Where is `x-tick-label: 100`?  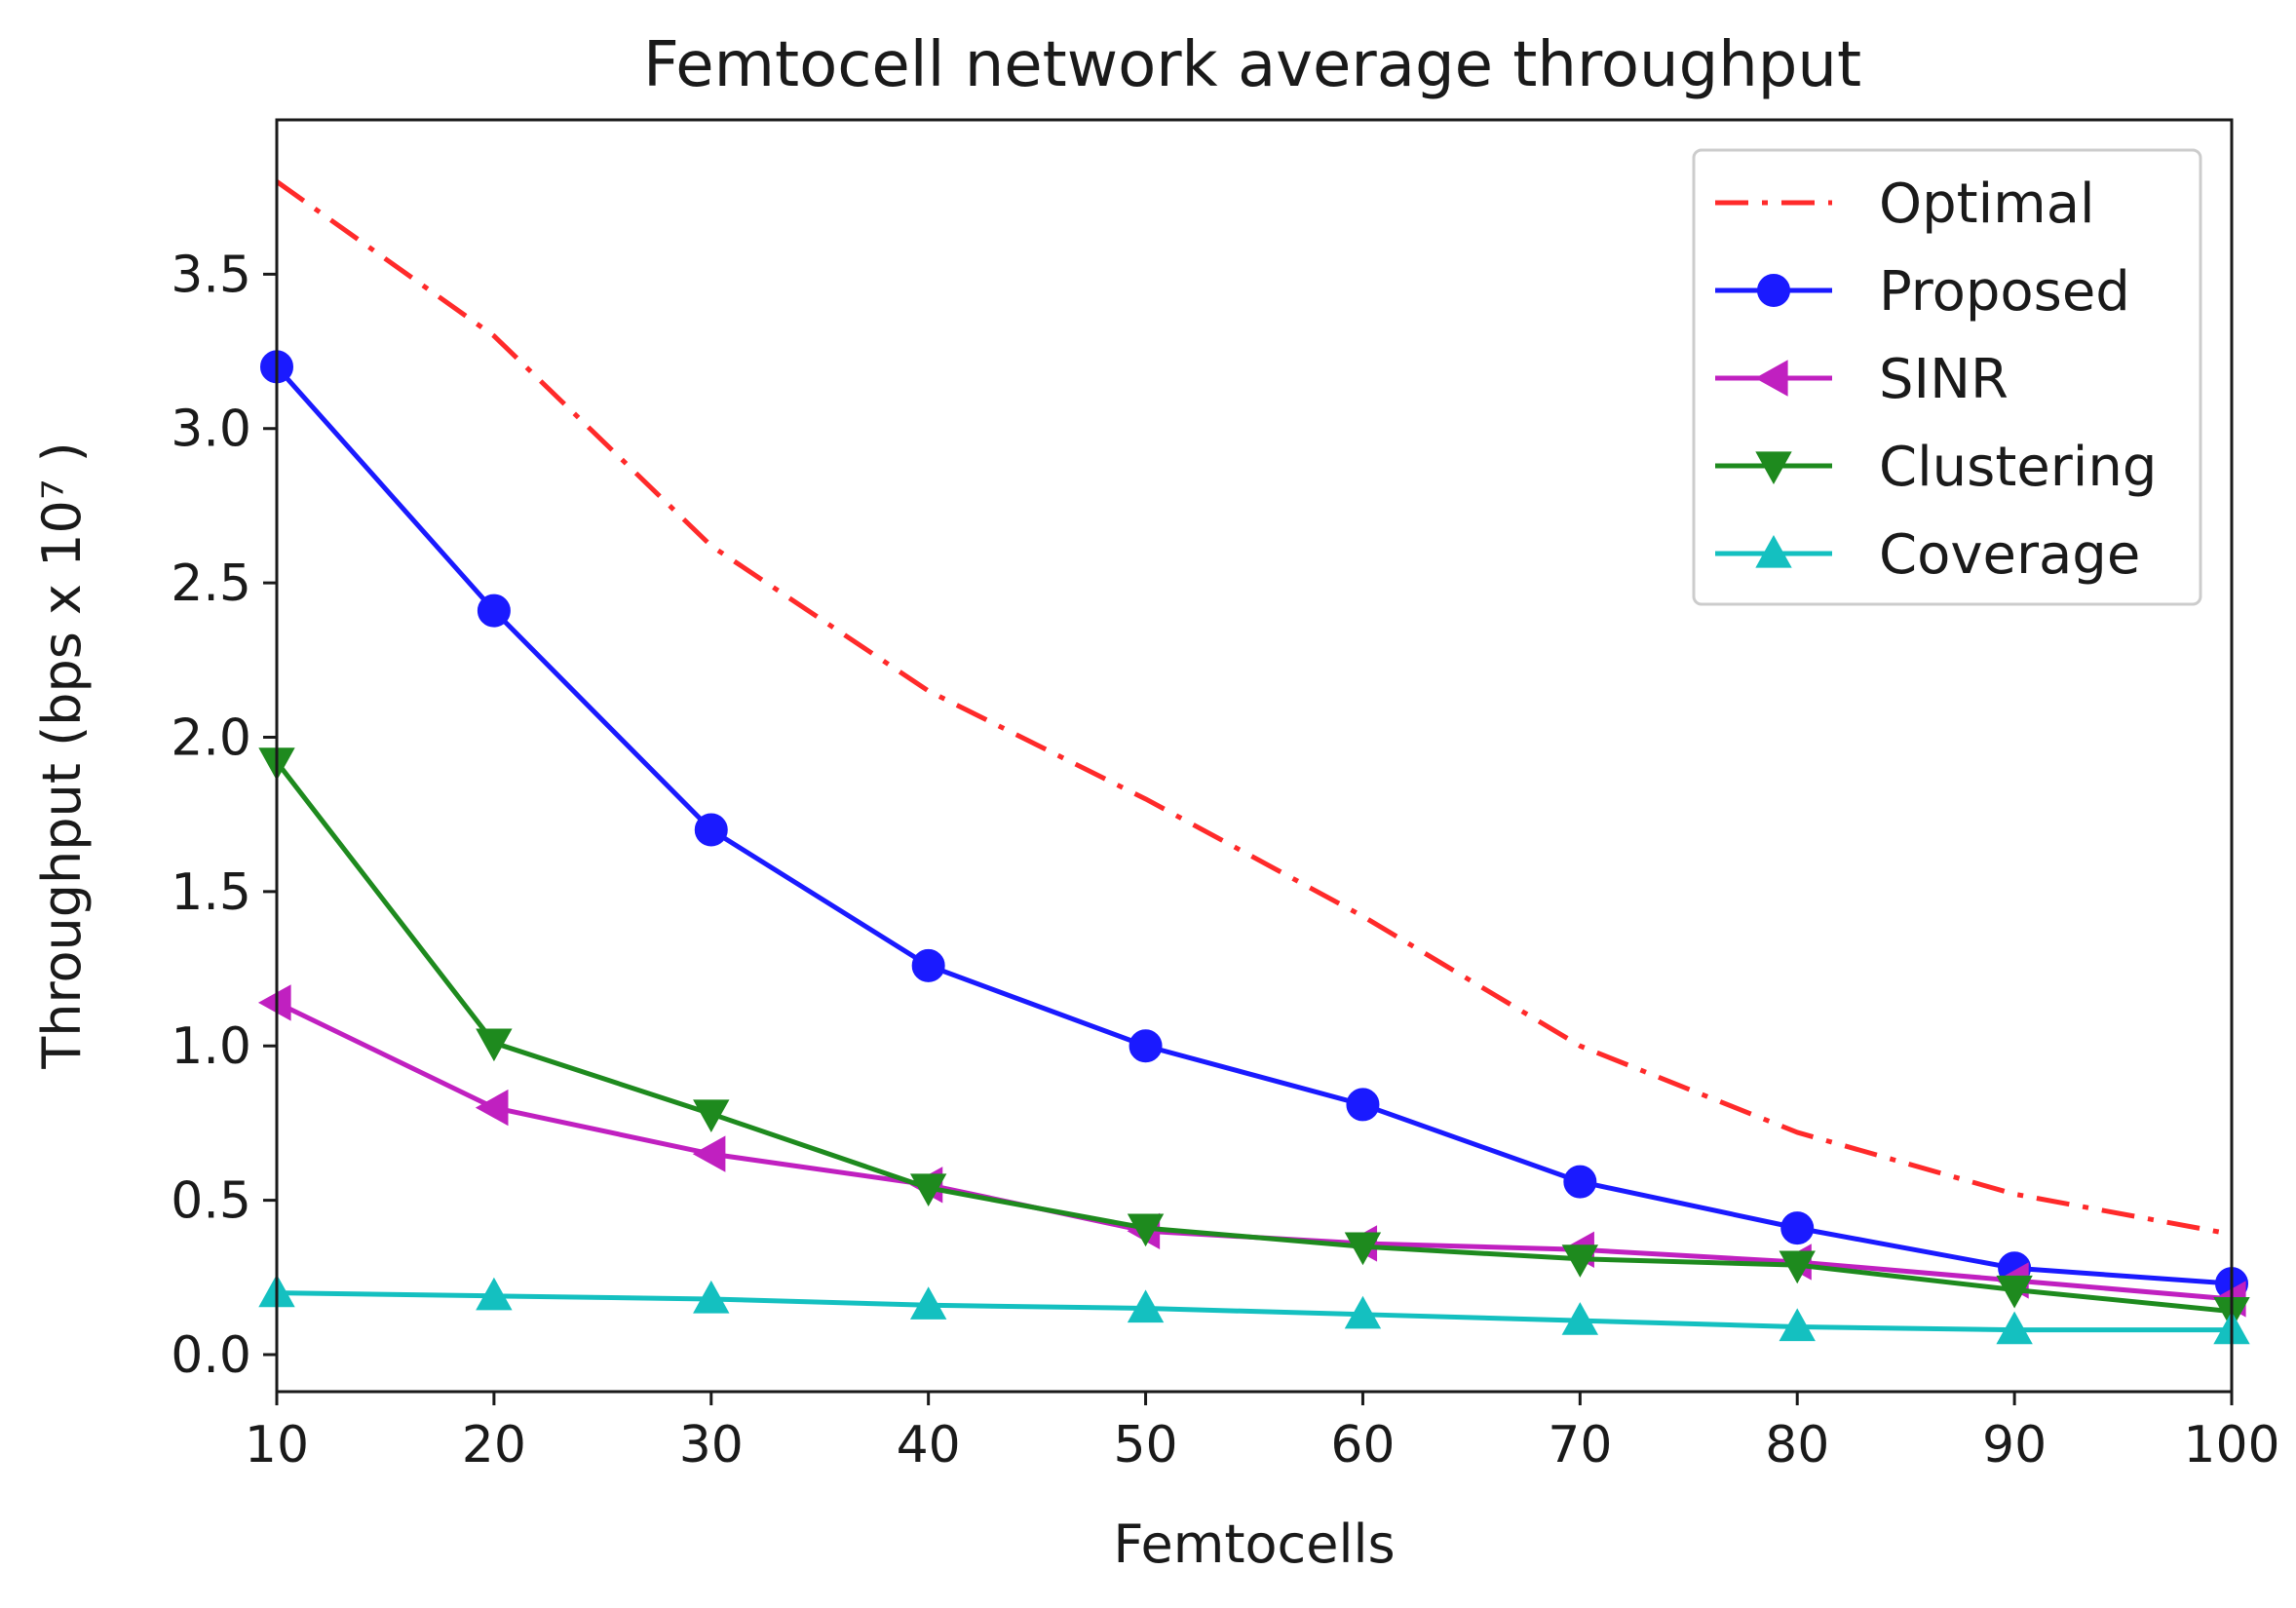
x-tick-label: 100 is located at coordinates (2231, 1445).